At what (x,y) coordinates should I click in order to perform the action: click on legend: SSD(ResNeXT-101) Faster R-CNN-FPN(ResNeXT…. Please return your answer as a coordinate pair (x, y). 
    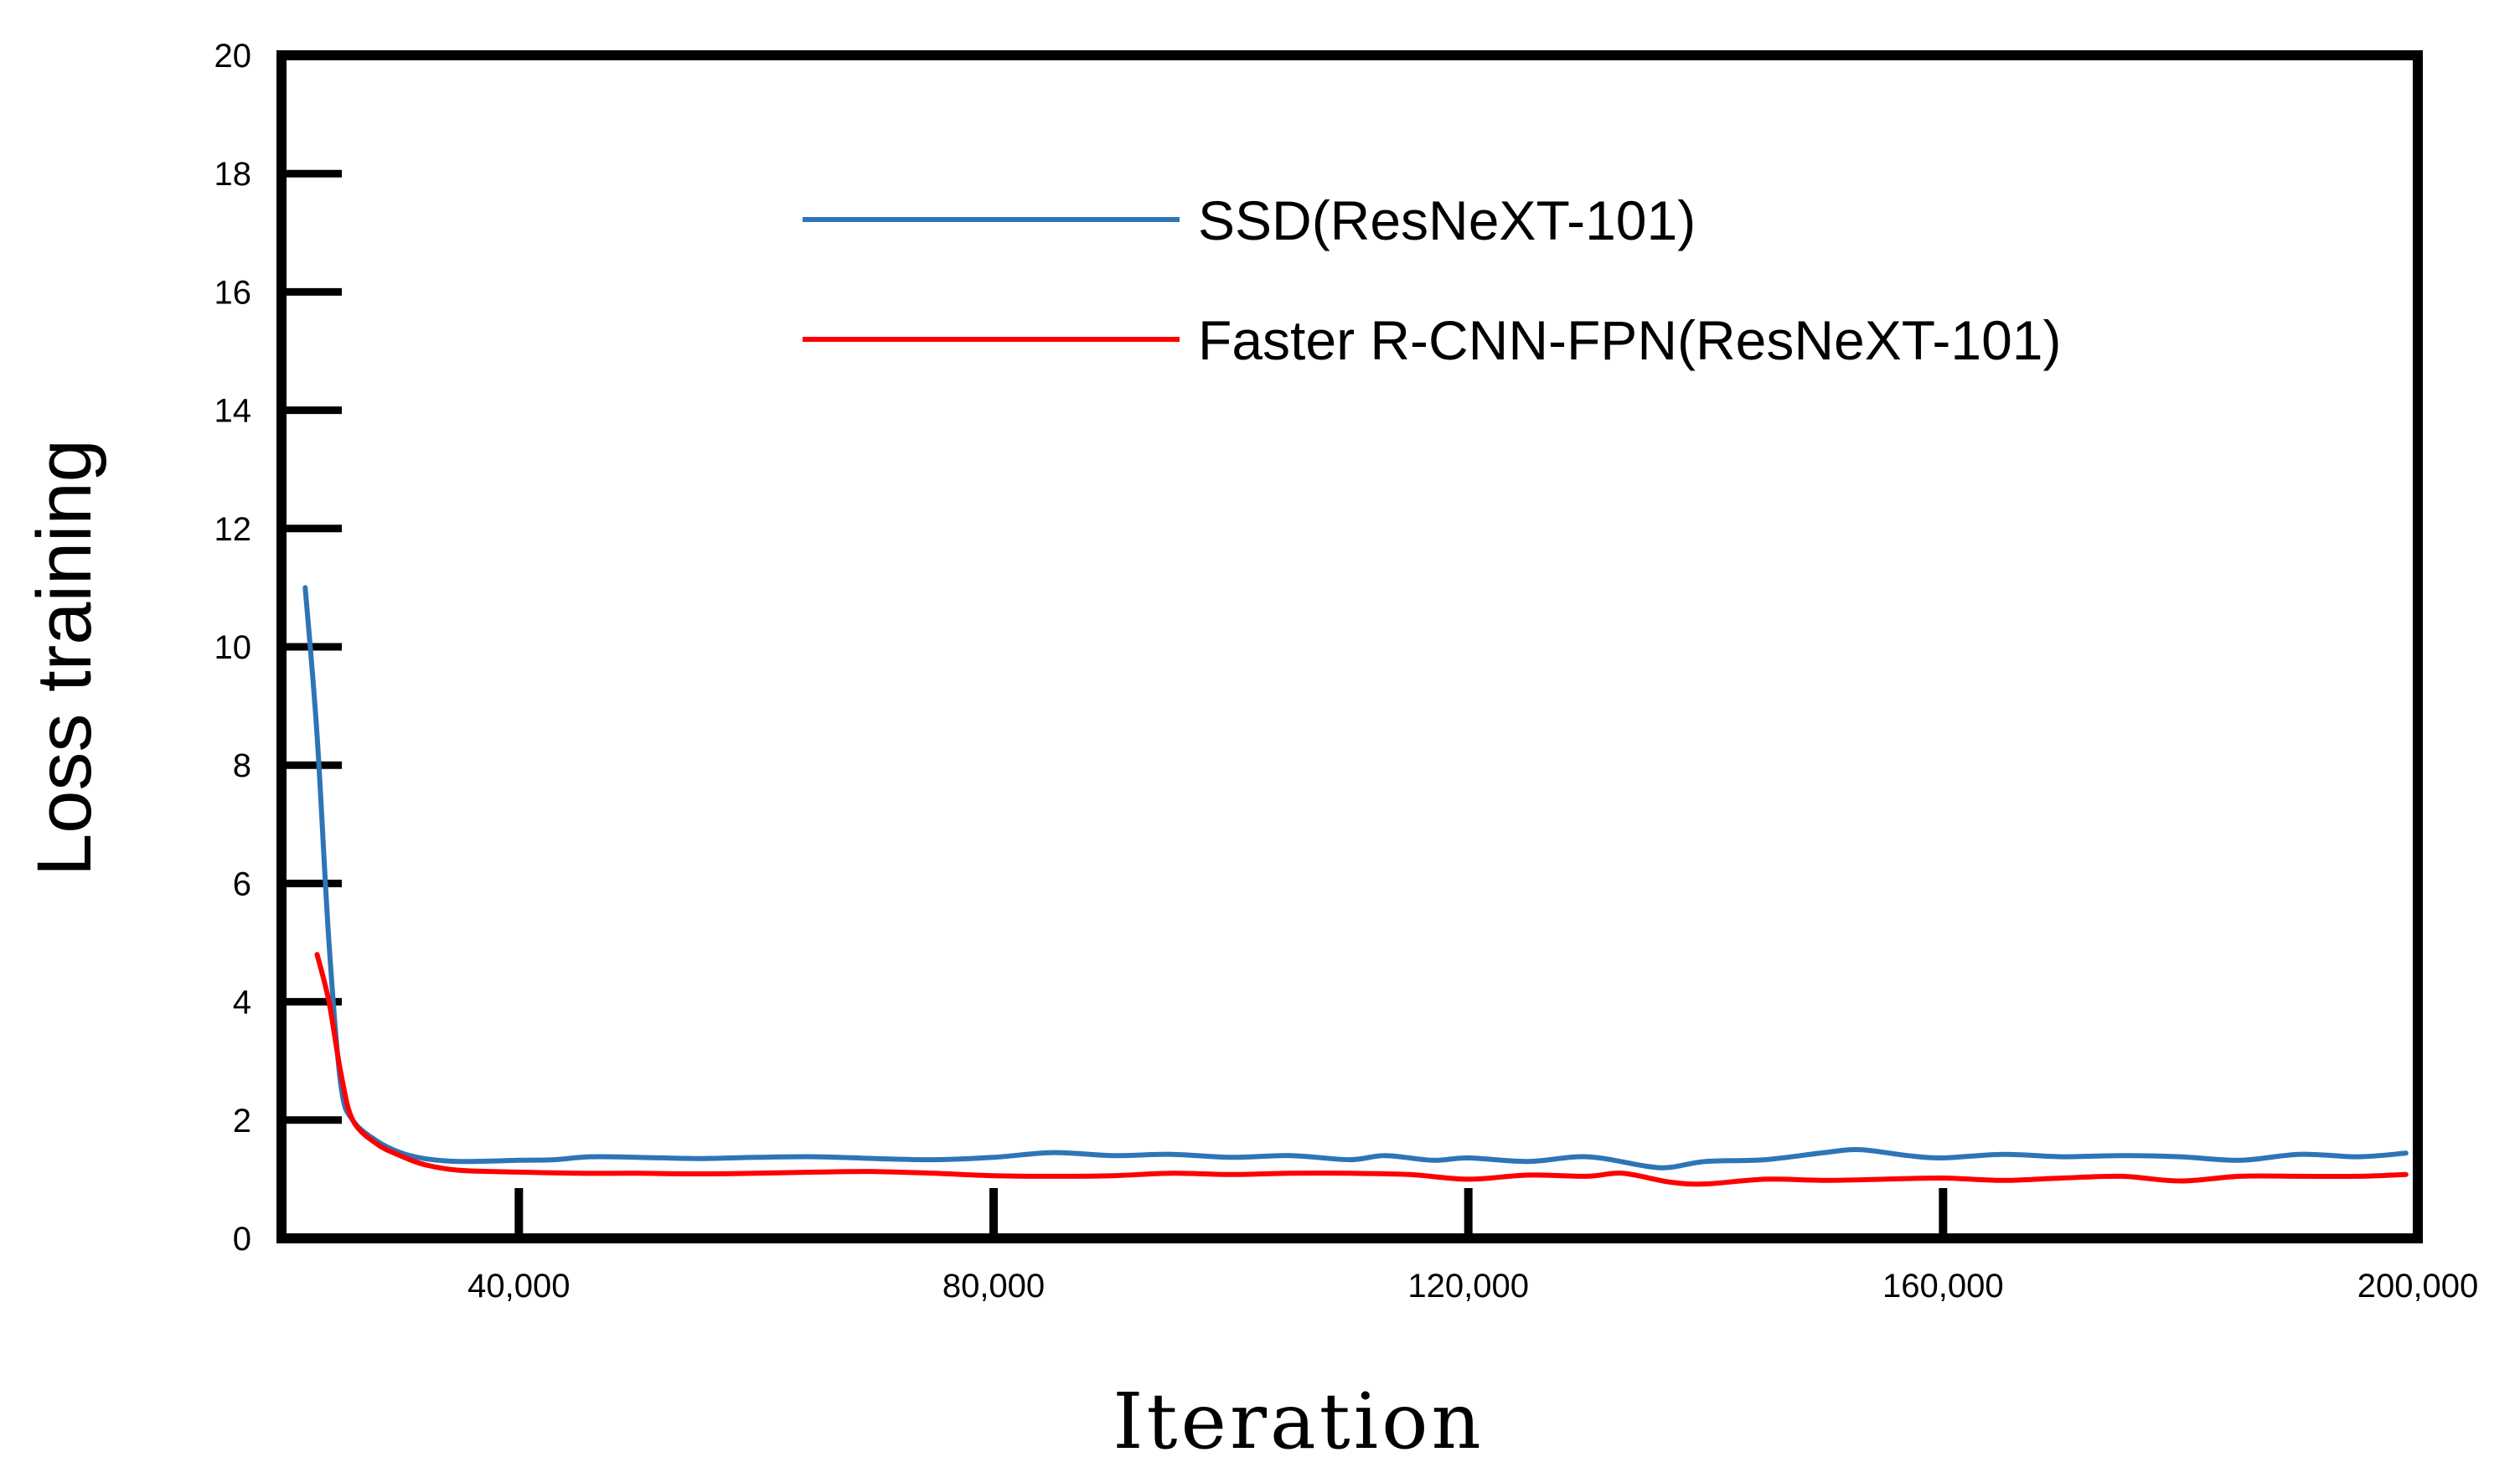
    Looking at the image, I should click on (1432, 280).